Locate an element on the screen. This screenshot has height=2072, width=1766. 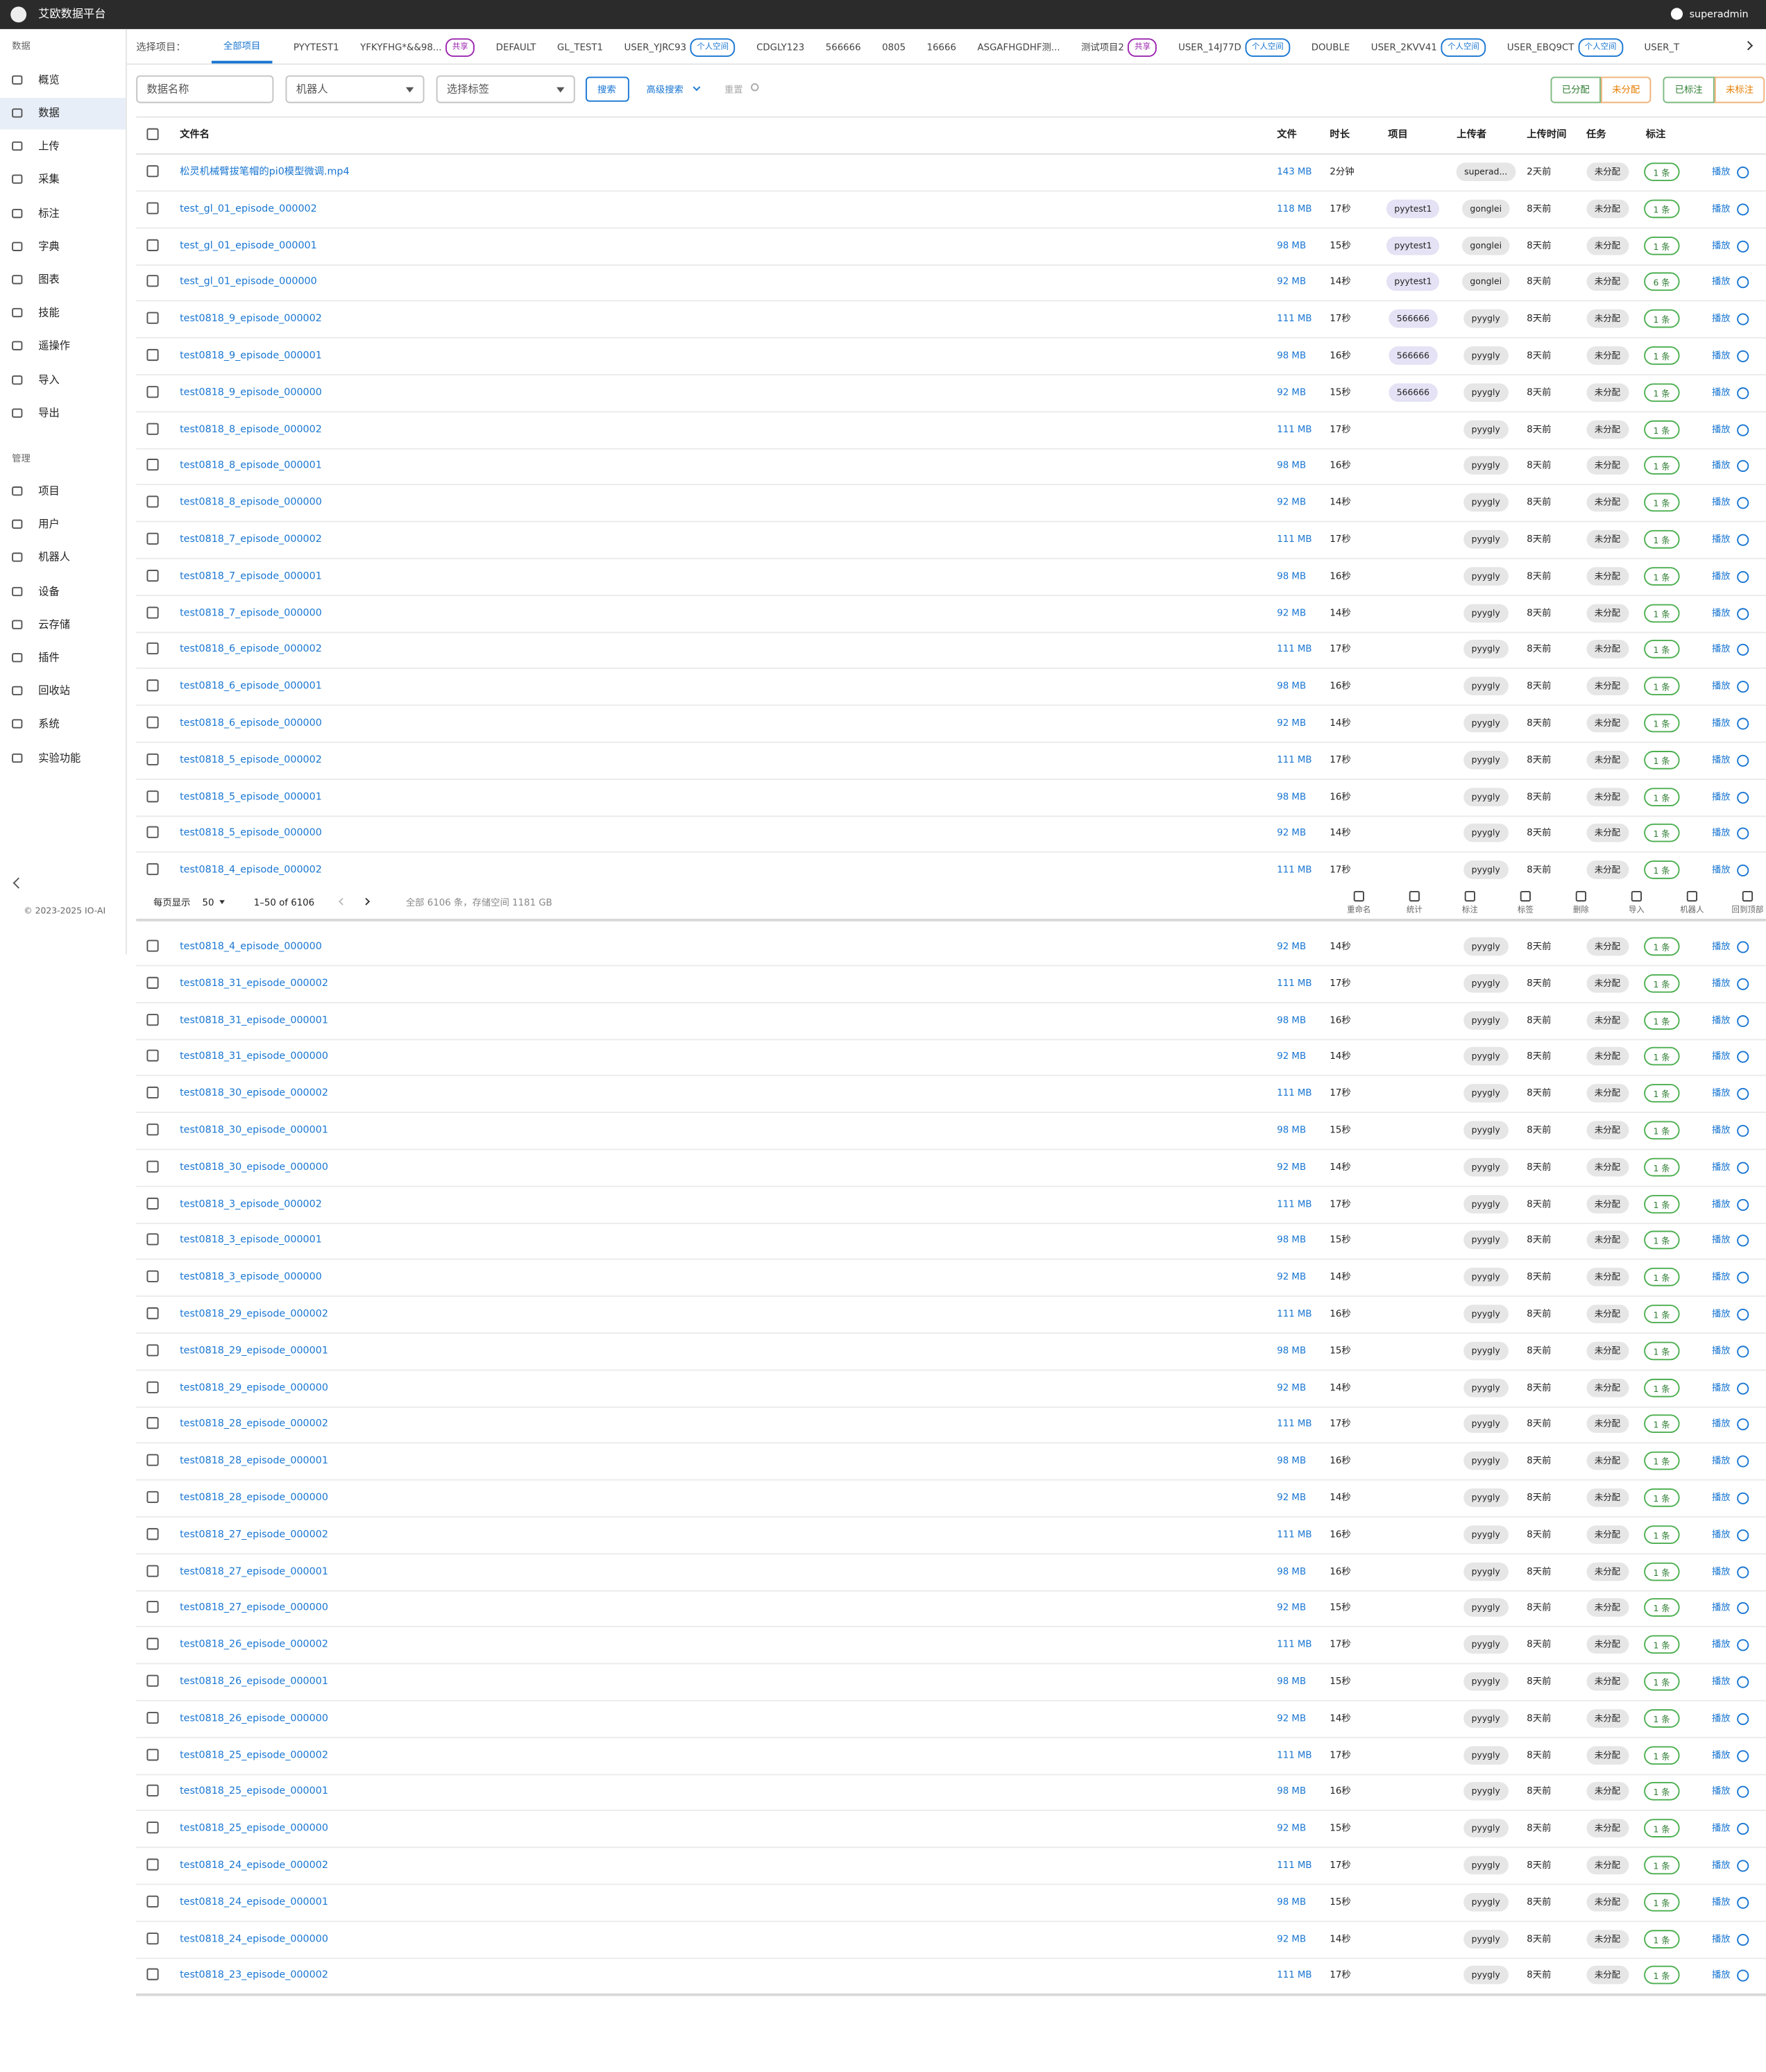
sidebar-item: 实验功能 is located at coordinates (59, 758).